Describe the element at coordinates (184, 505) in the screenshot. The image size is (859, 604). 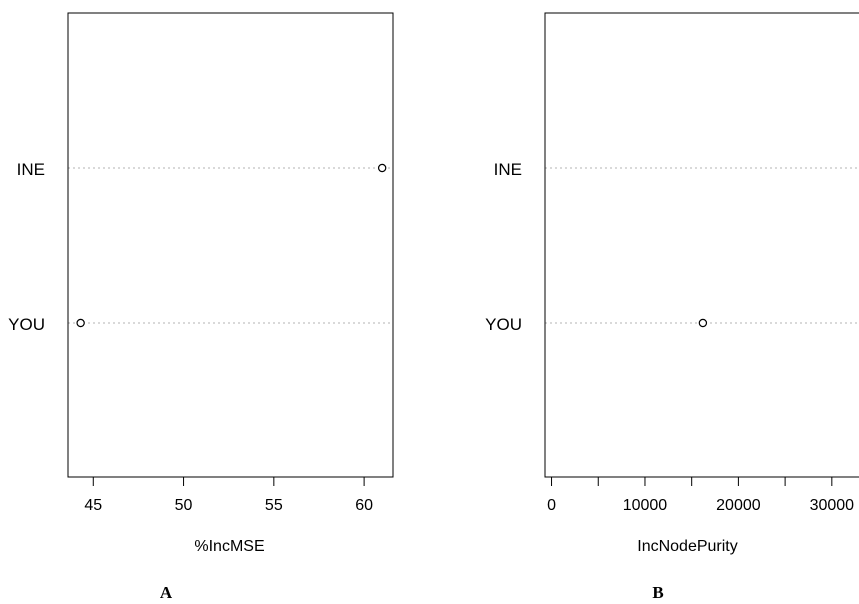
I see `x-tick-label: 50` at that location.